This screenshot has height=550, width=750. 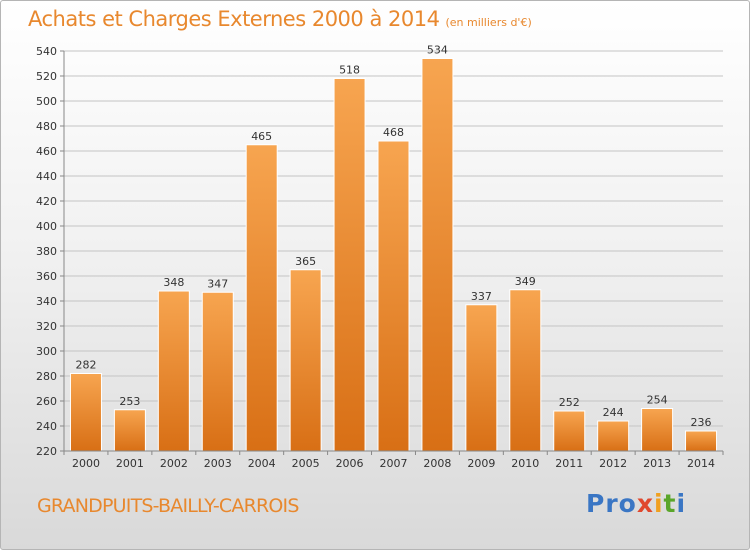 What do you see at coordinates (46, 101) in the screenshot?
I see `y-tick-label: 500` at bounding box center [46, 101].